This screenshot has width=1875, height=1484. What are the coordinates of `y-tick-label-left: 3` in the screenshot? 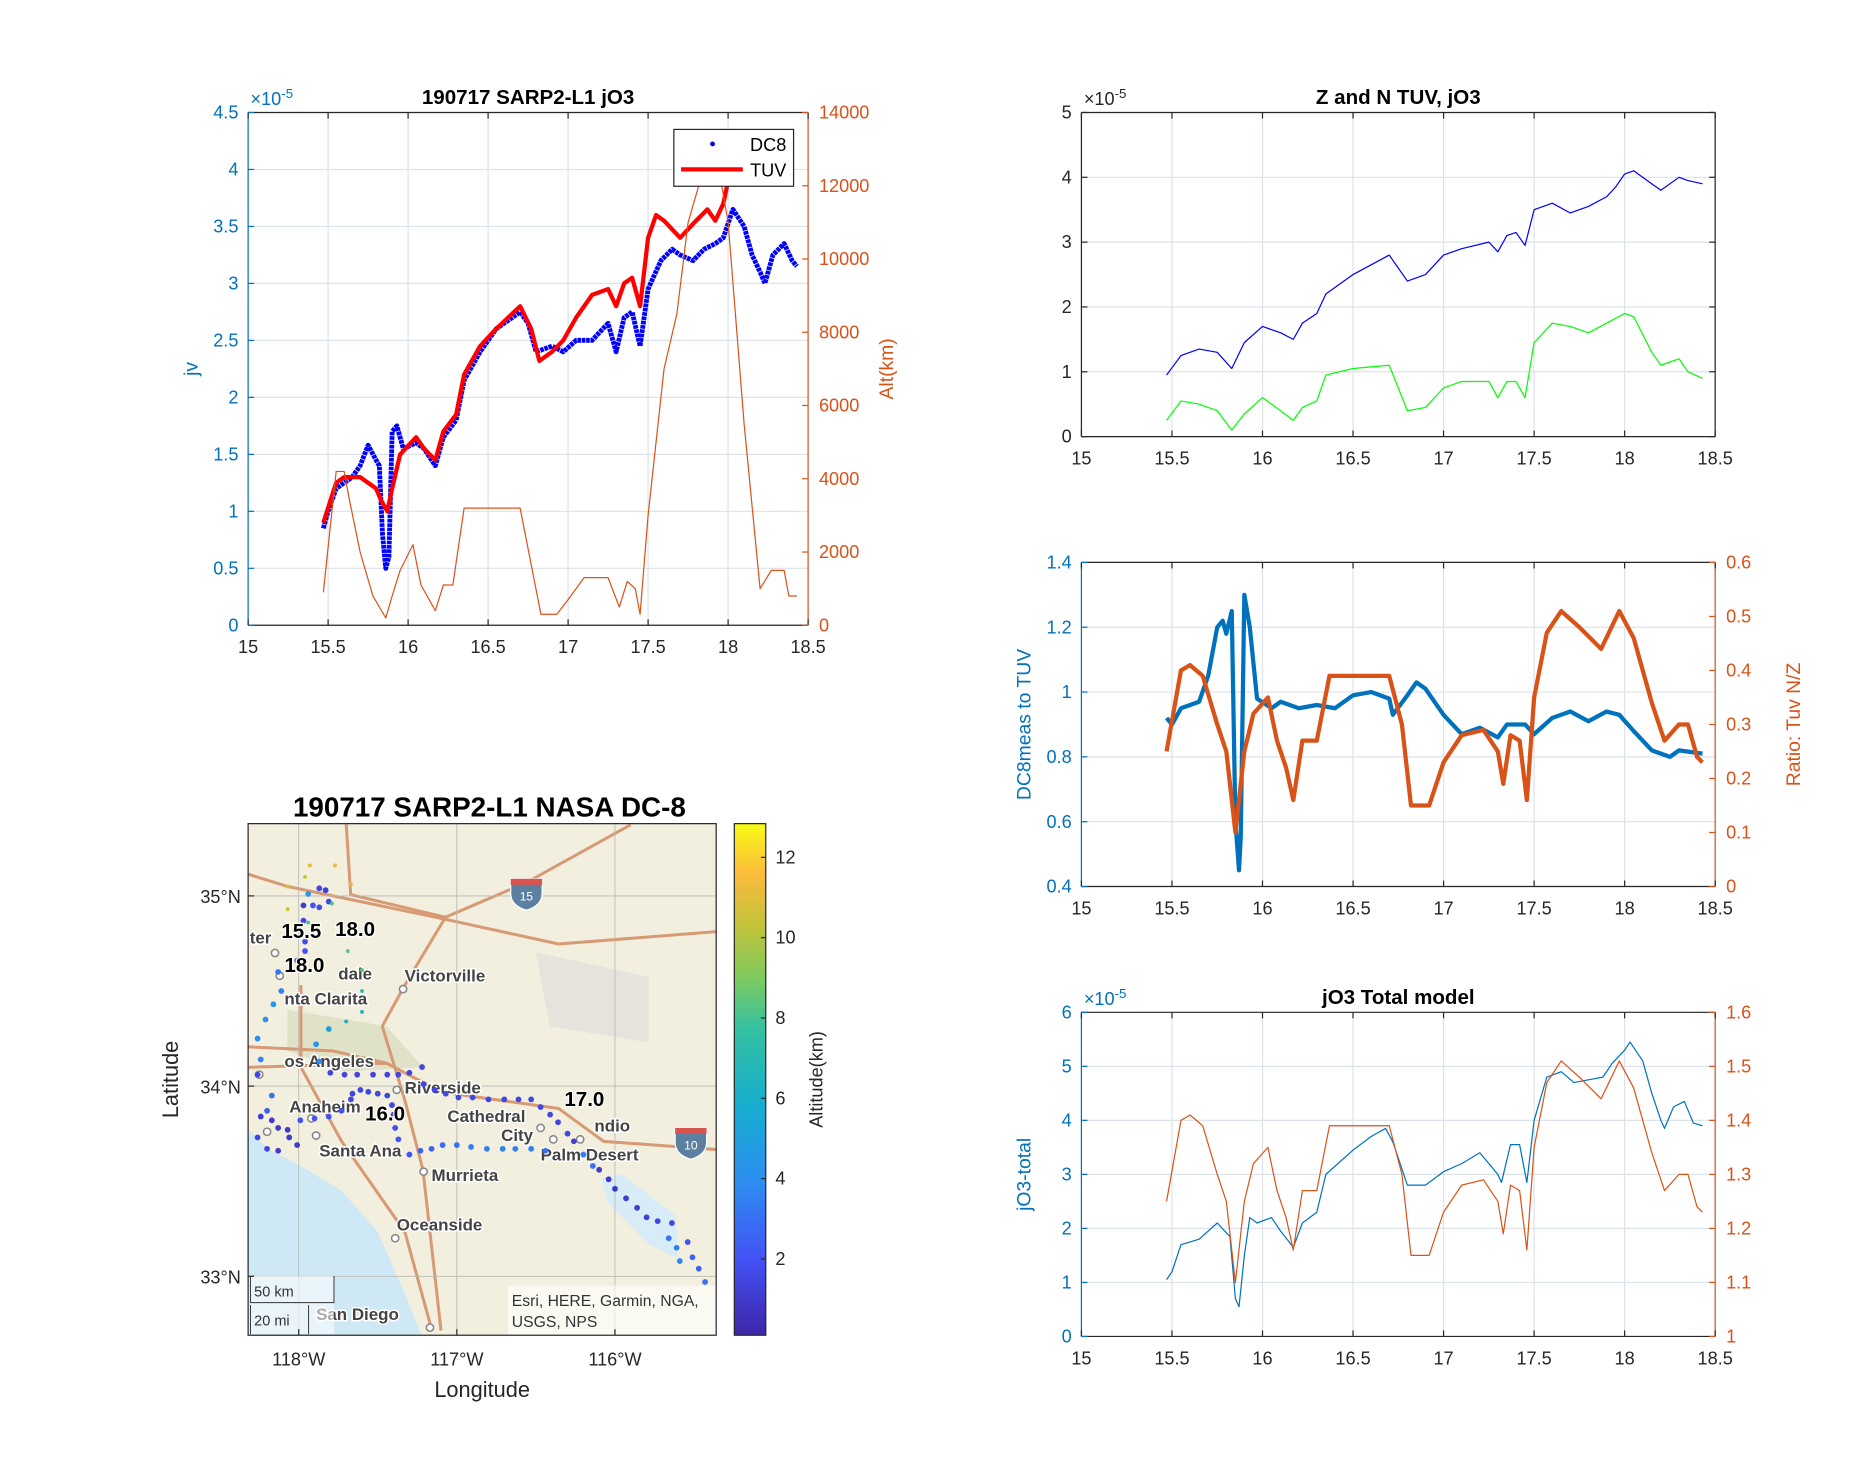 It's located at (1067, 1174).